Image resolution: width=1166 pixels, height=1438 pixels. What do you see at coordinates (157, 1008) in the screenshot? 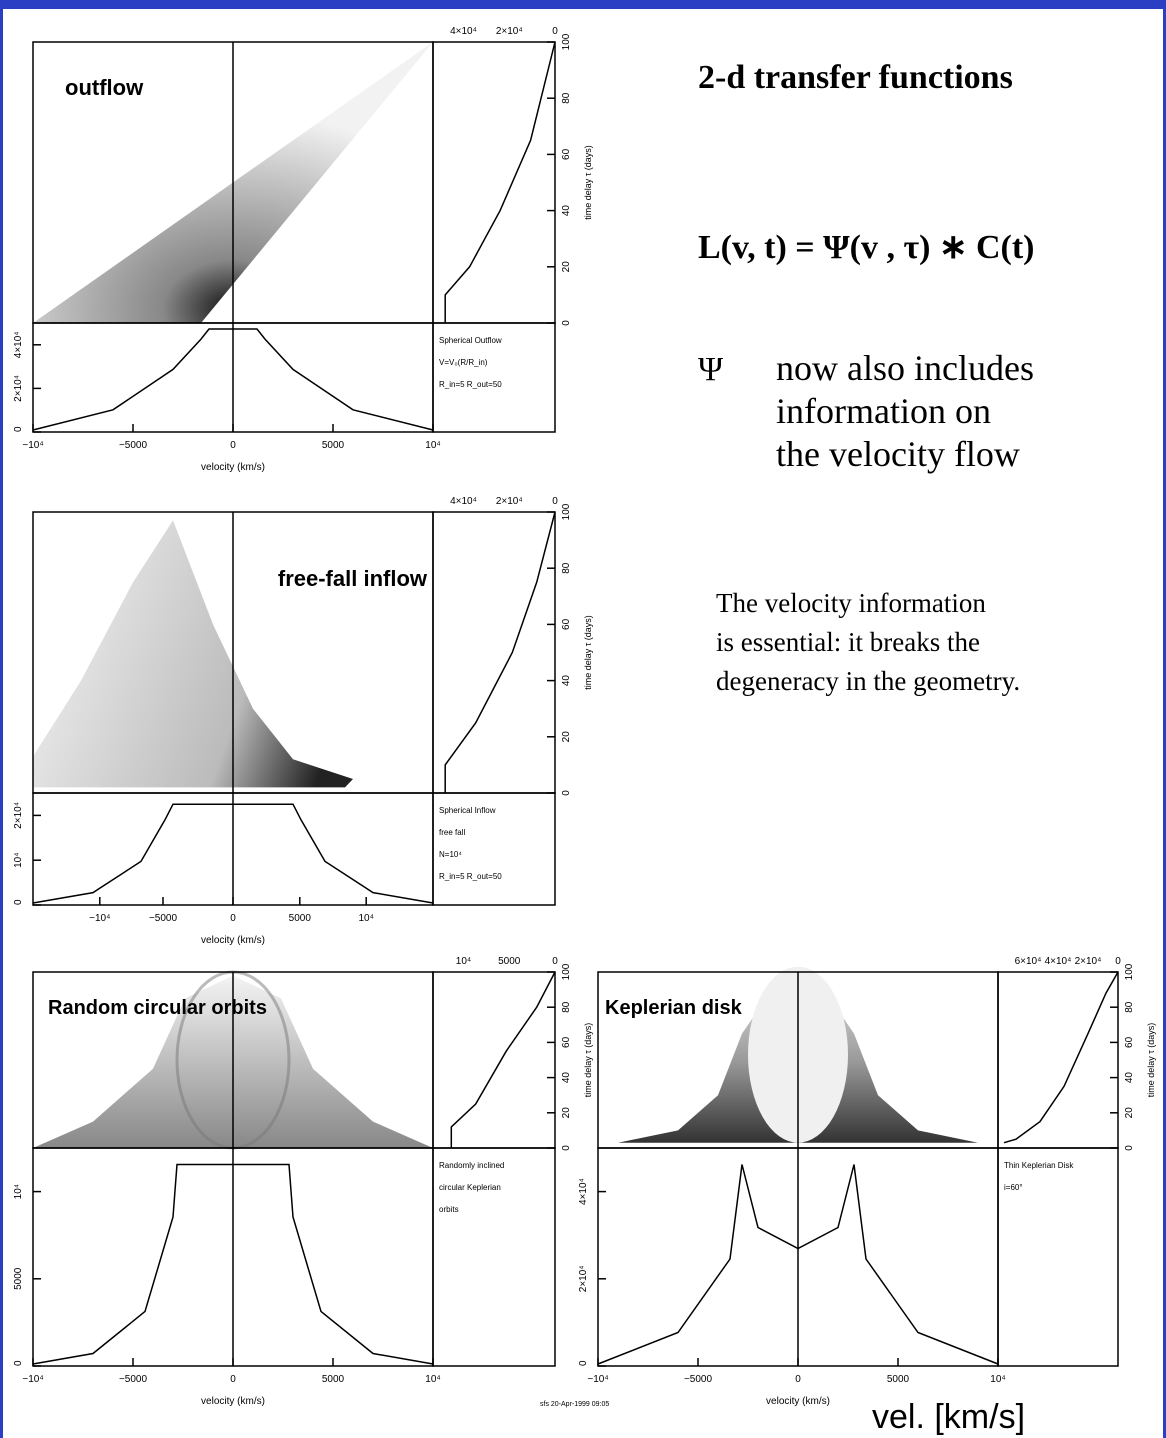
I see `panel-label: Random circular orbits` at bounding box center [157, 1008].